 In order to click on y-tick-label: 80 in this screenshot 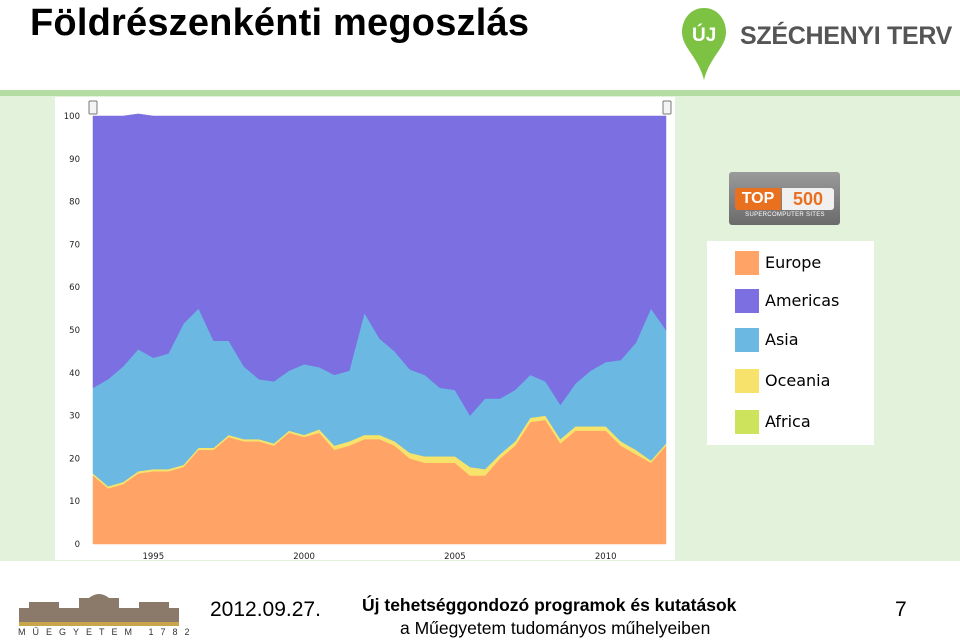, I will do `click(74, 203)`.